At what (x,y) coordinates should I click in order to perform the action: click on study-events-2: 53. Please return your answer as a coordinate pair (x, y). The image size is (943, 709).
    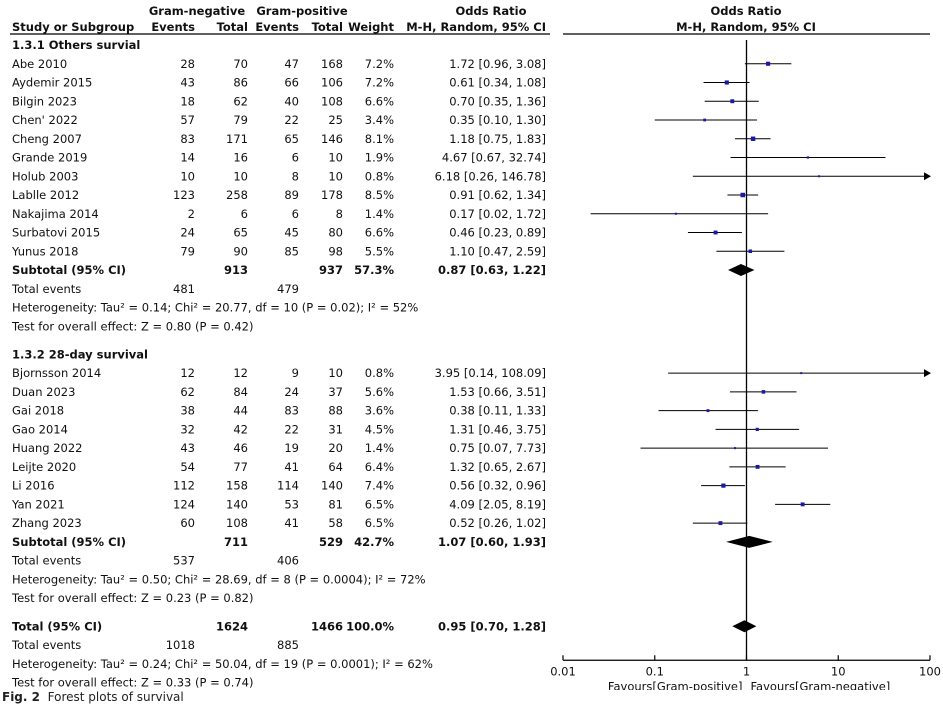
    Looking at the image, I should click on (291, 504).